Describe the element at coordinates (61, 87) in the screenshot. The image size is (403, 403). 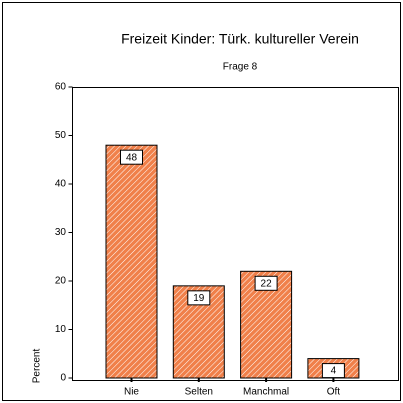
I see `y-tick-label: 60` at that location.